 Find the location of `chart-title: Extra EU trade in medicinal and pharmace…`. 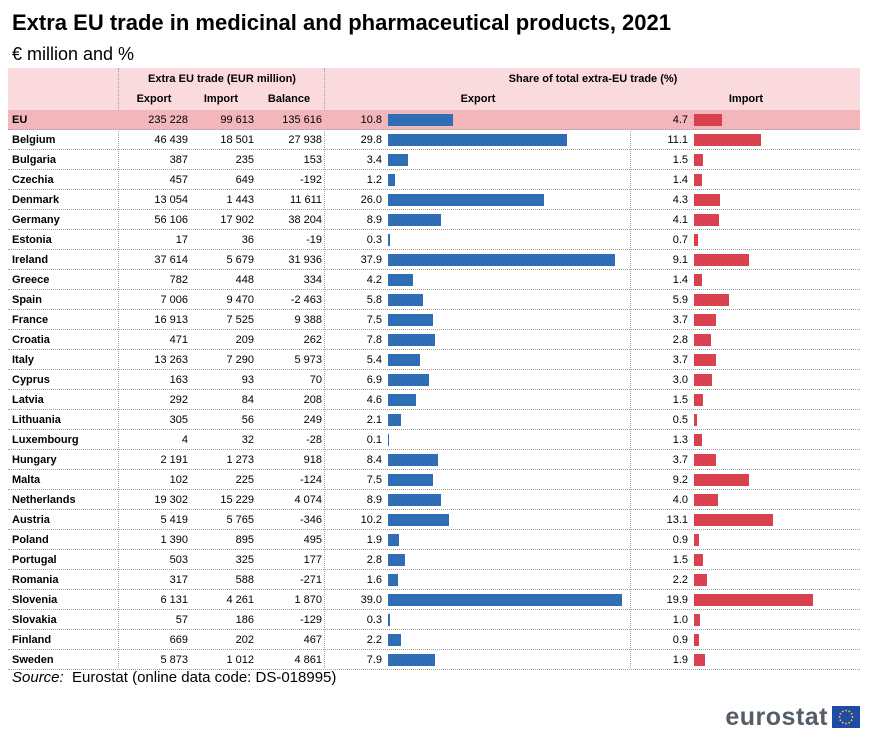

chart-title: Extra EU trade in medicinal and pharmace… is located at coordinates (342, 22).